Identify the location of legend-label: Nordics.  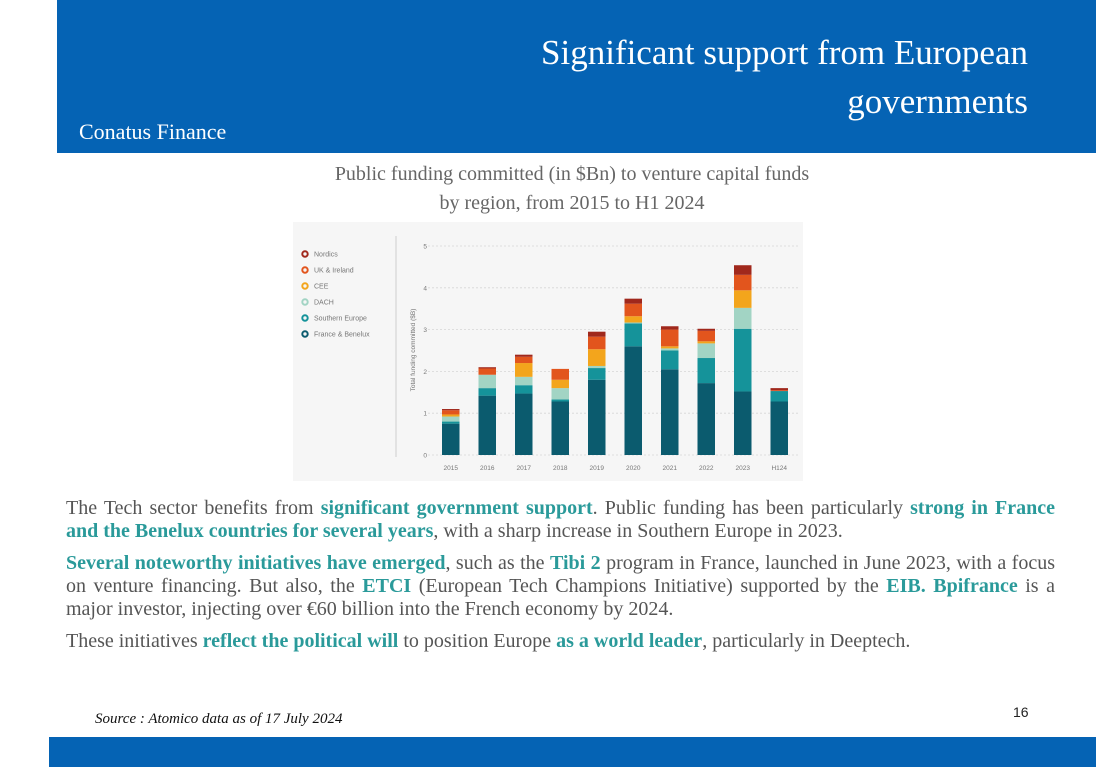
(326, 255).